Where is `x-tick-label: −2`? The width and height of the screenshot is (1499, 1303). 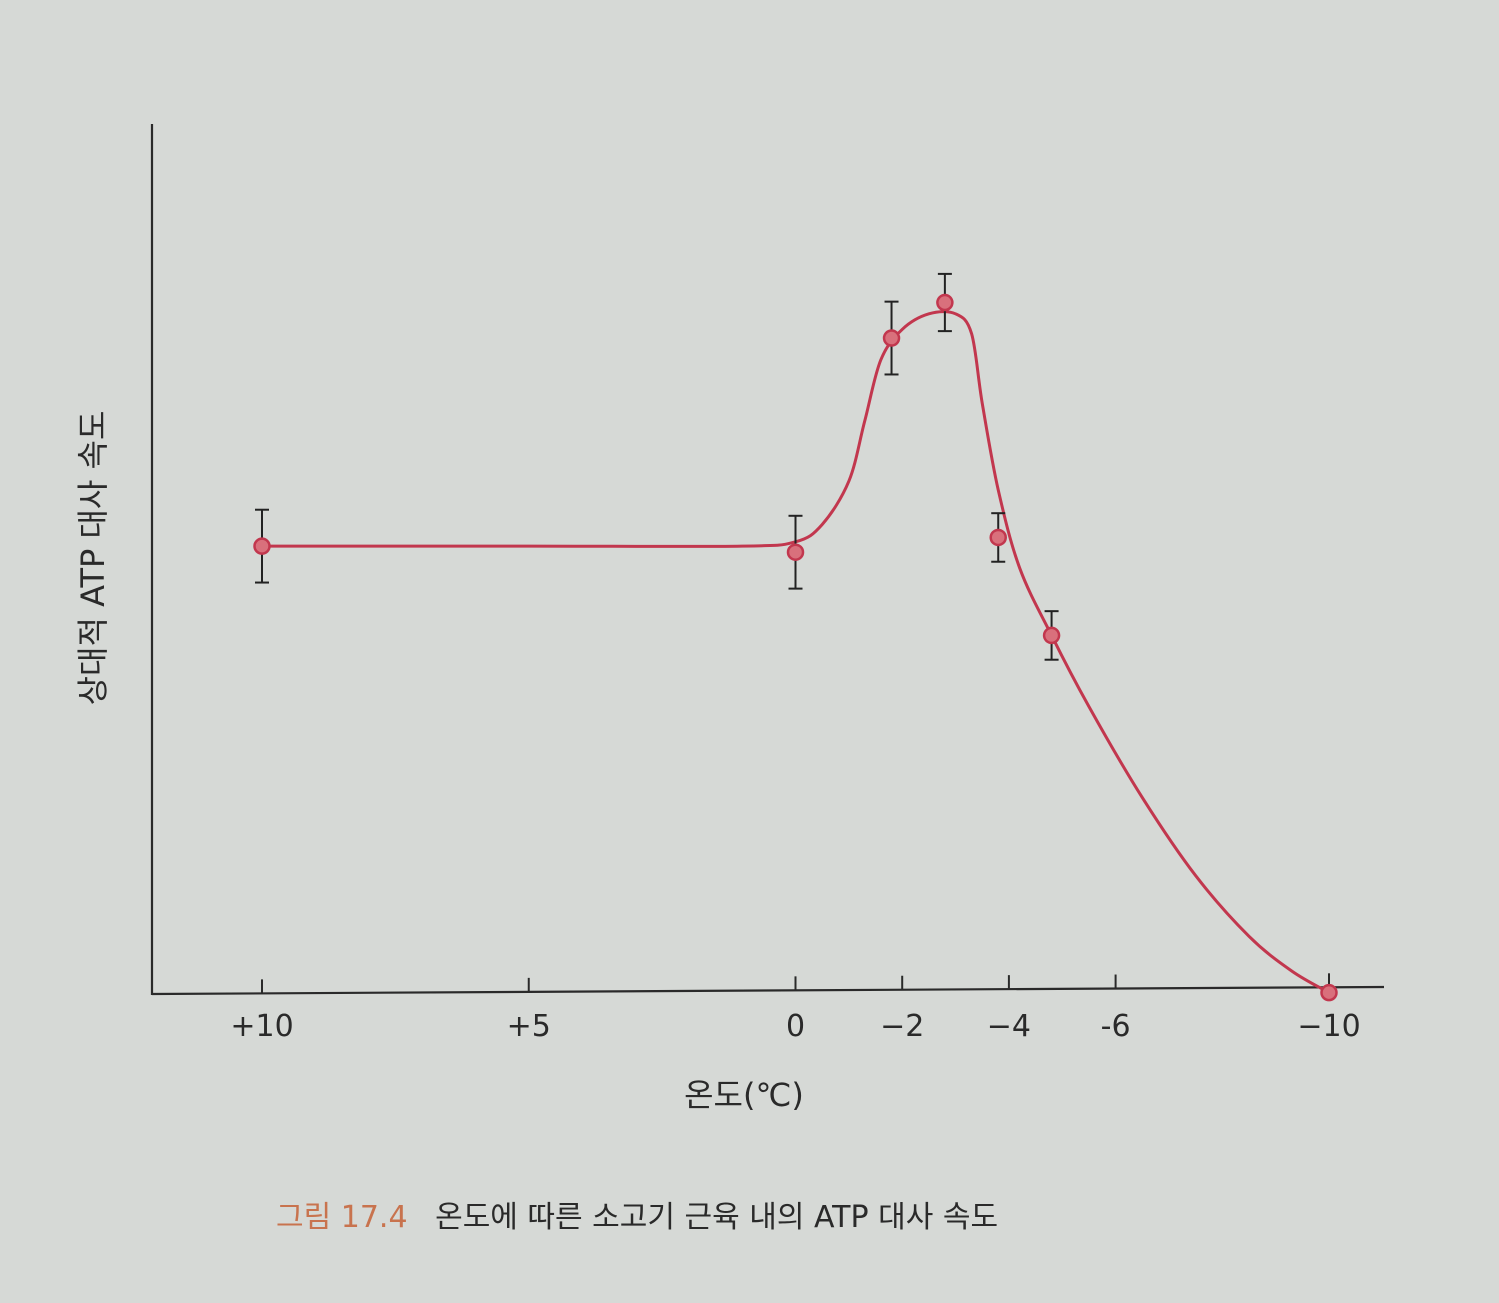
x-tick-label: −2 is located at coordinates (902, 1026).